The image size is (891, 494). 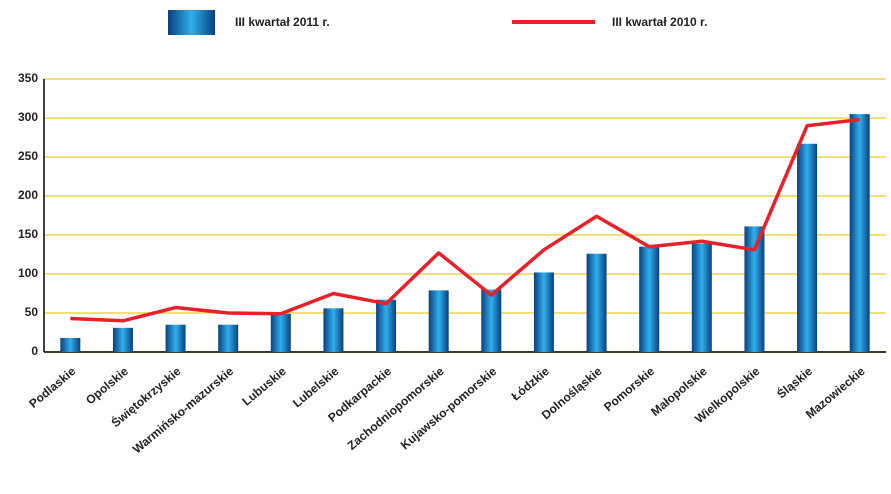 What do you see at coordinates (28, 195) in the screenshot?
I see `y-tick-label: 200` at bounding box center [28, 195].